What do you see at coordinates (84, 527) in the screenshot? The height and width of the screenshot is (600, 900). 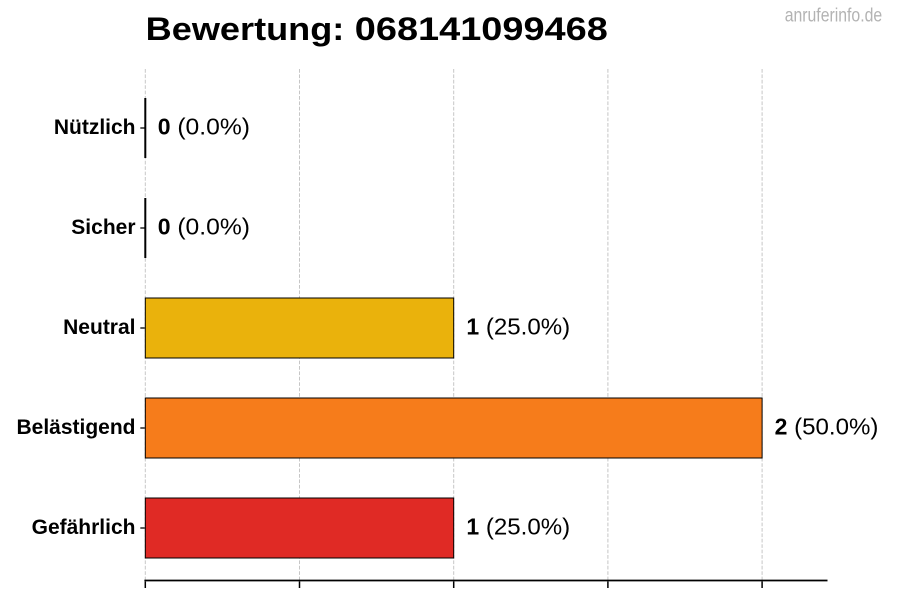 I see `svg-text: Gefährlich` at bounding box center [84, 527].